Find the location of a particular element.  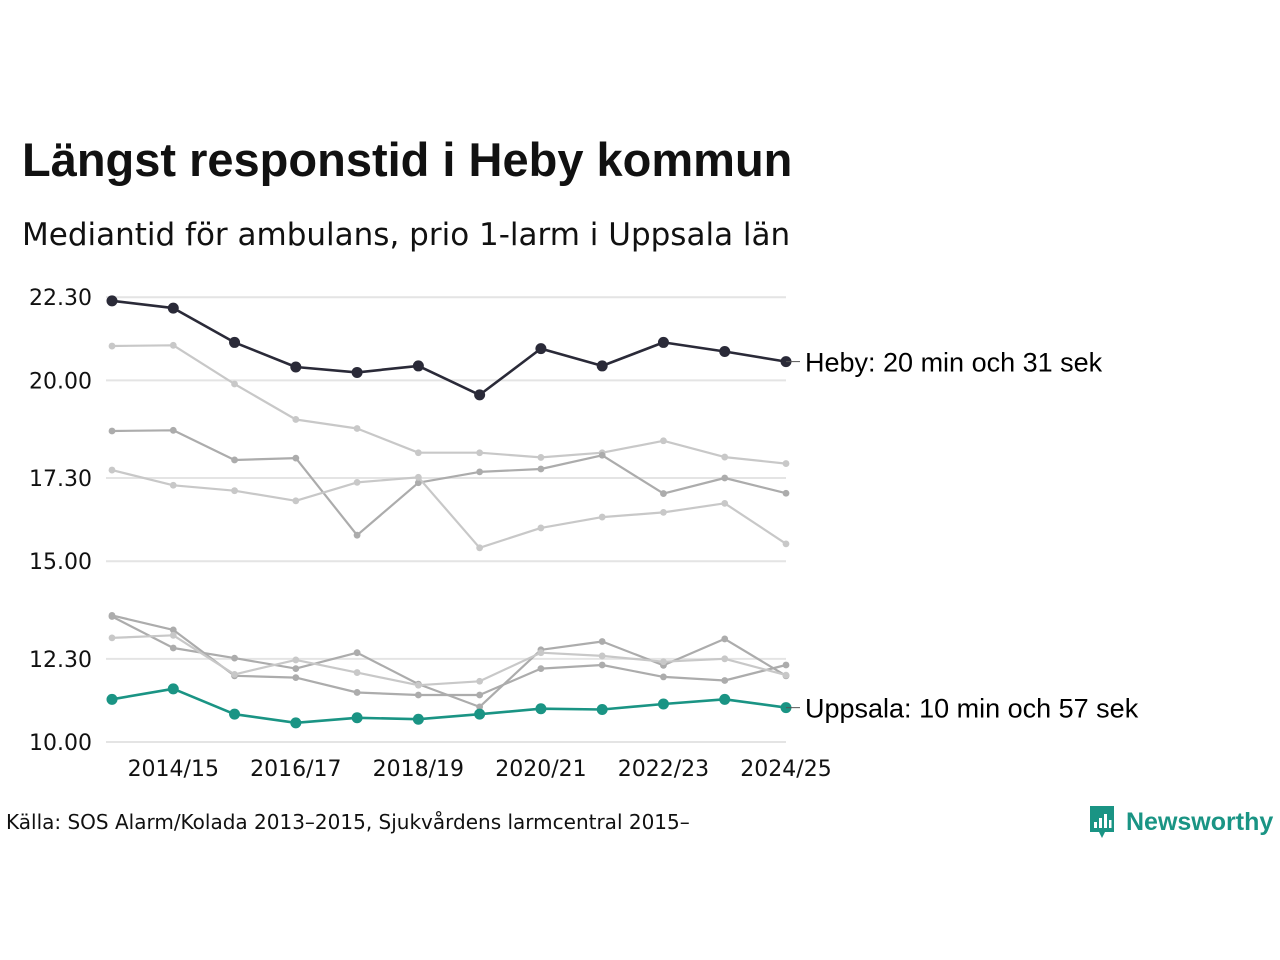

chart-title: Längst responstid i Heby kommun is located at coordinates (407, 159).